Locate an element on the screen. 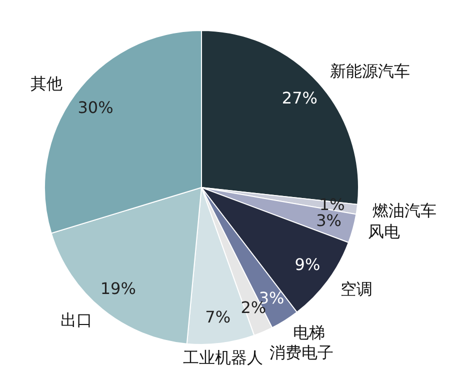 The width and height of the screenshot is (473, 390). data-label: 27% is located at coordinates (300, 98).